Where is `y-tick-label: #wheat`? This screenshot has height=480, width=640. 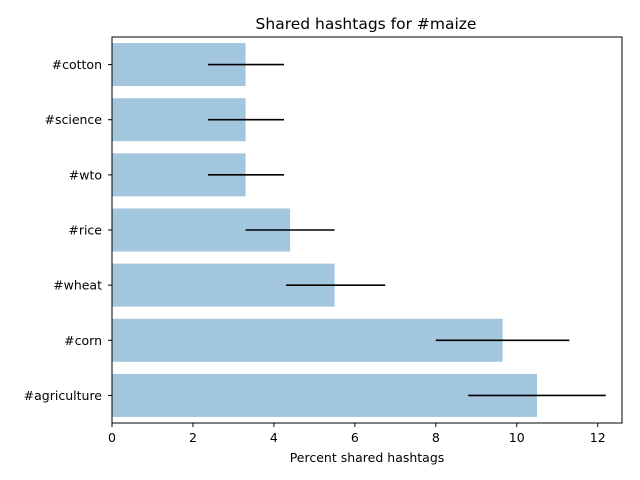
y-tick-label: #wheat is located at coordinates (77, 285).